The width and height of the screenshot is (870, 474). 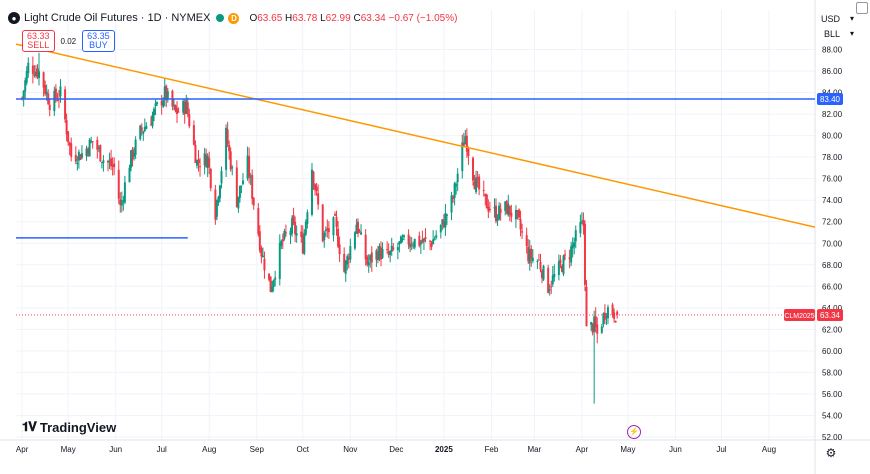 What do you see at coordinates (832, 179) in the screenshot?
I see `y-tick-label: 76.00` at bounding box center [832, 179].